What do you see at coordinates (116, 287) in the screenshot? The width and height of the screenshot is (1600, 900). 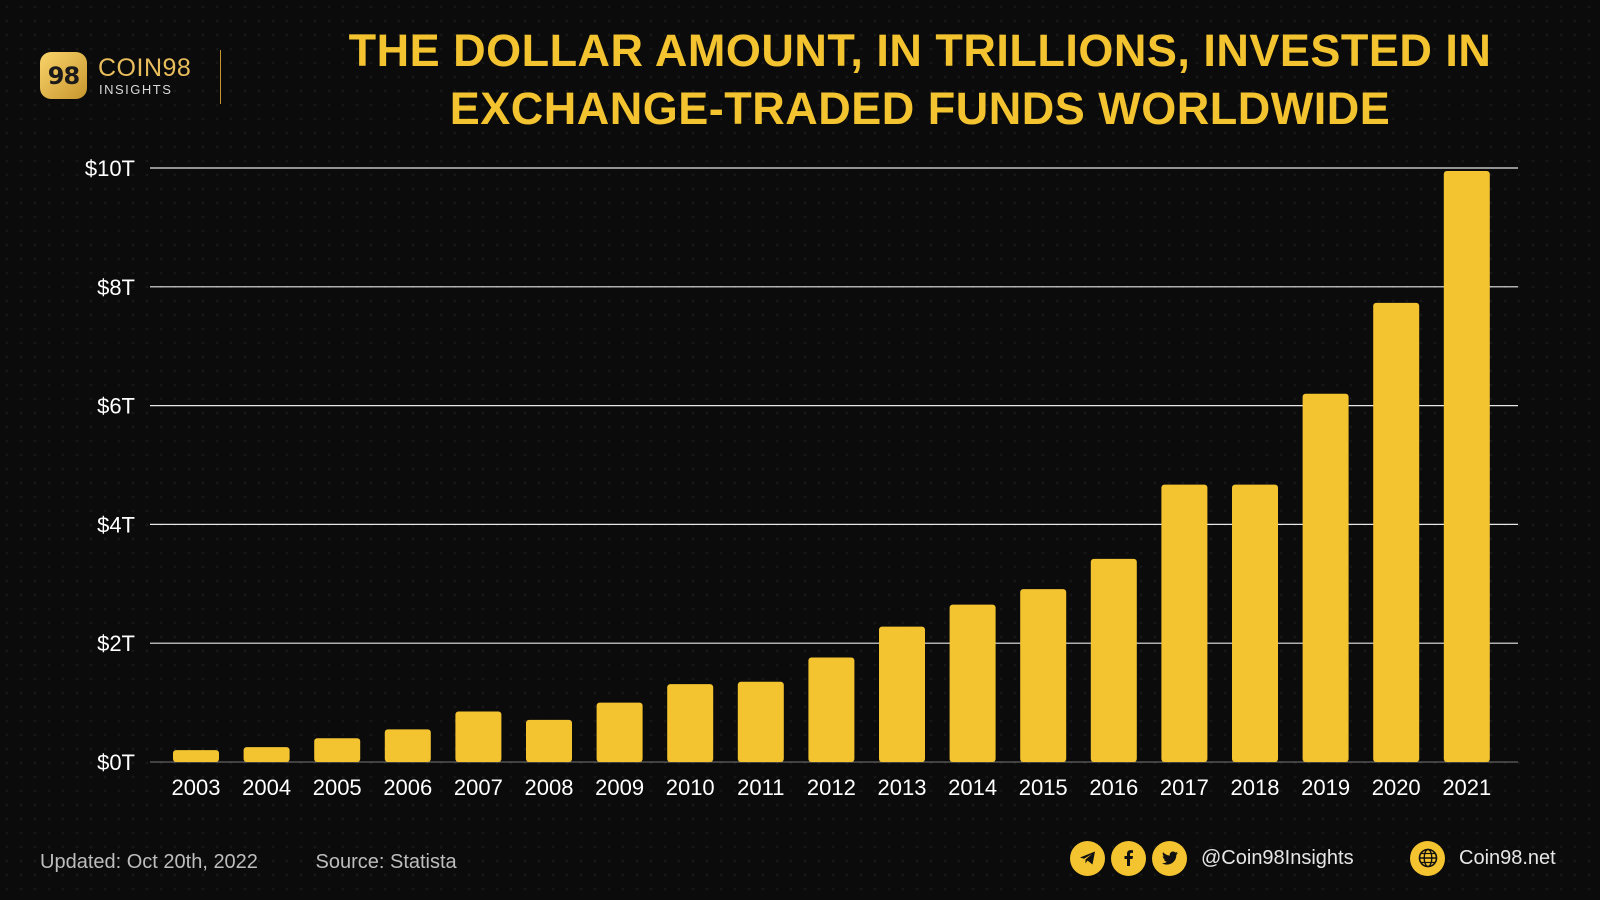 I see `y-tick-label: $8T` at bounding box center [116, 287].